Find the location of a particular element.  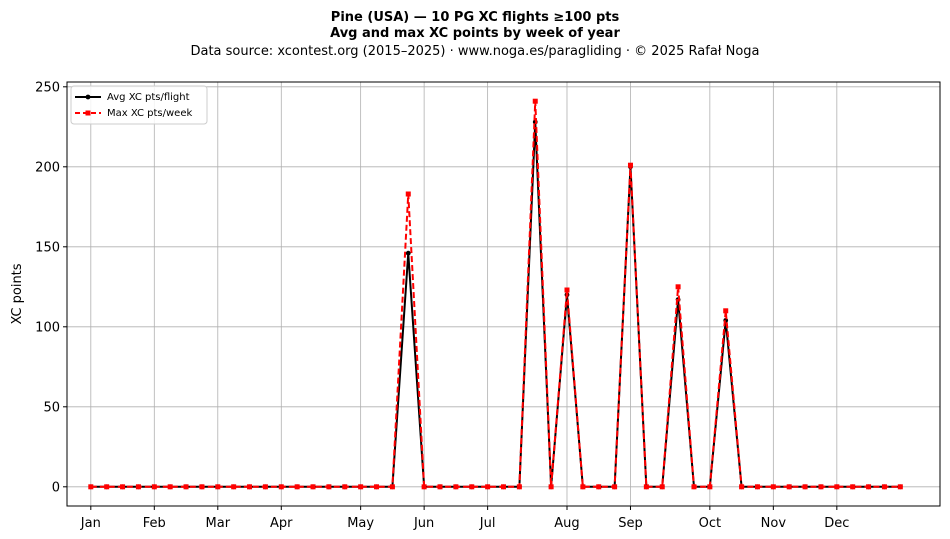

y-tick-label: 150 is located at coordinates (47, 247).